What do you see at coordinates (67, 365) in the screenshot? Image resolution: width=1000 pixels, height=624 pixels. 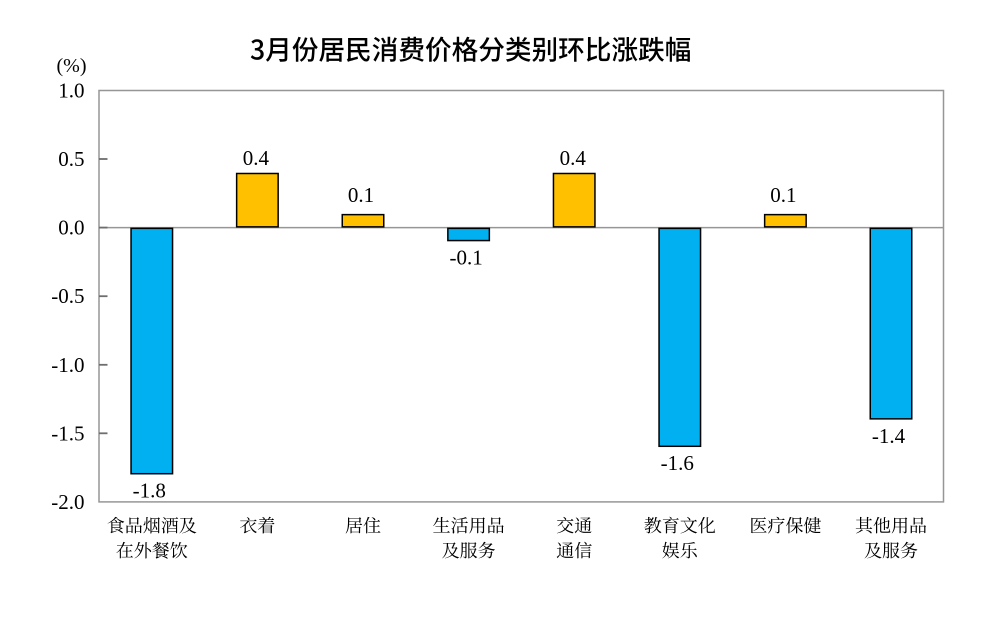 I see `svg-text: -1.0` at bounding box center [67, 365].